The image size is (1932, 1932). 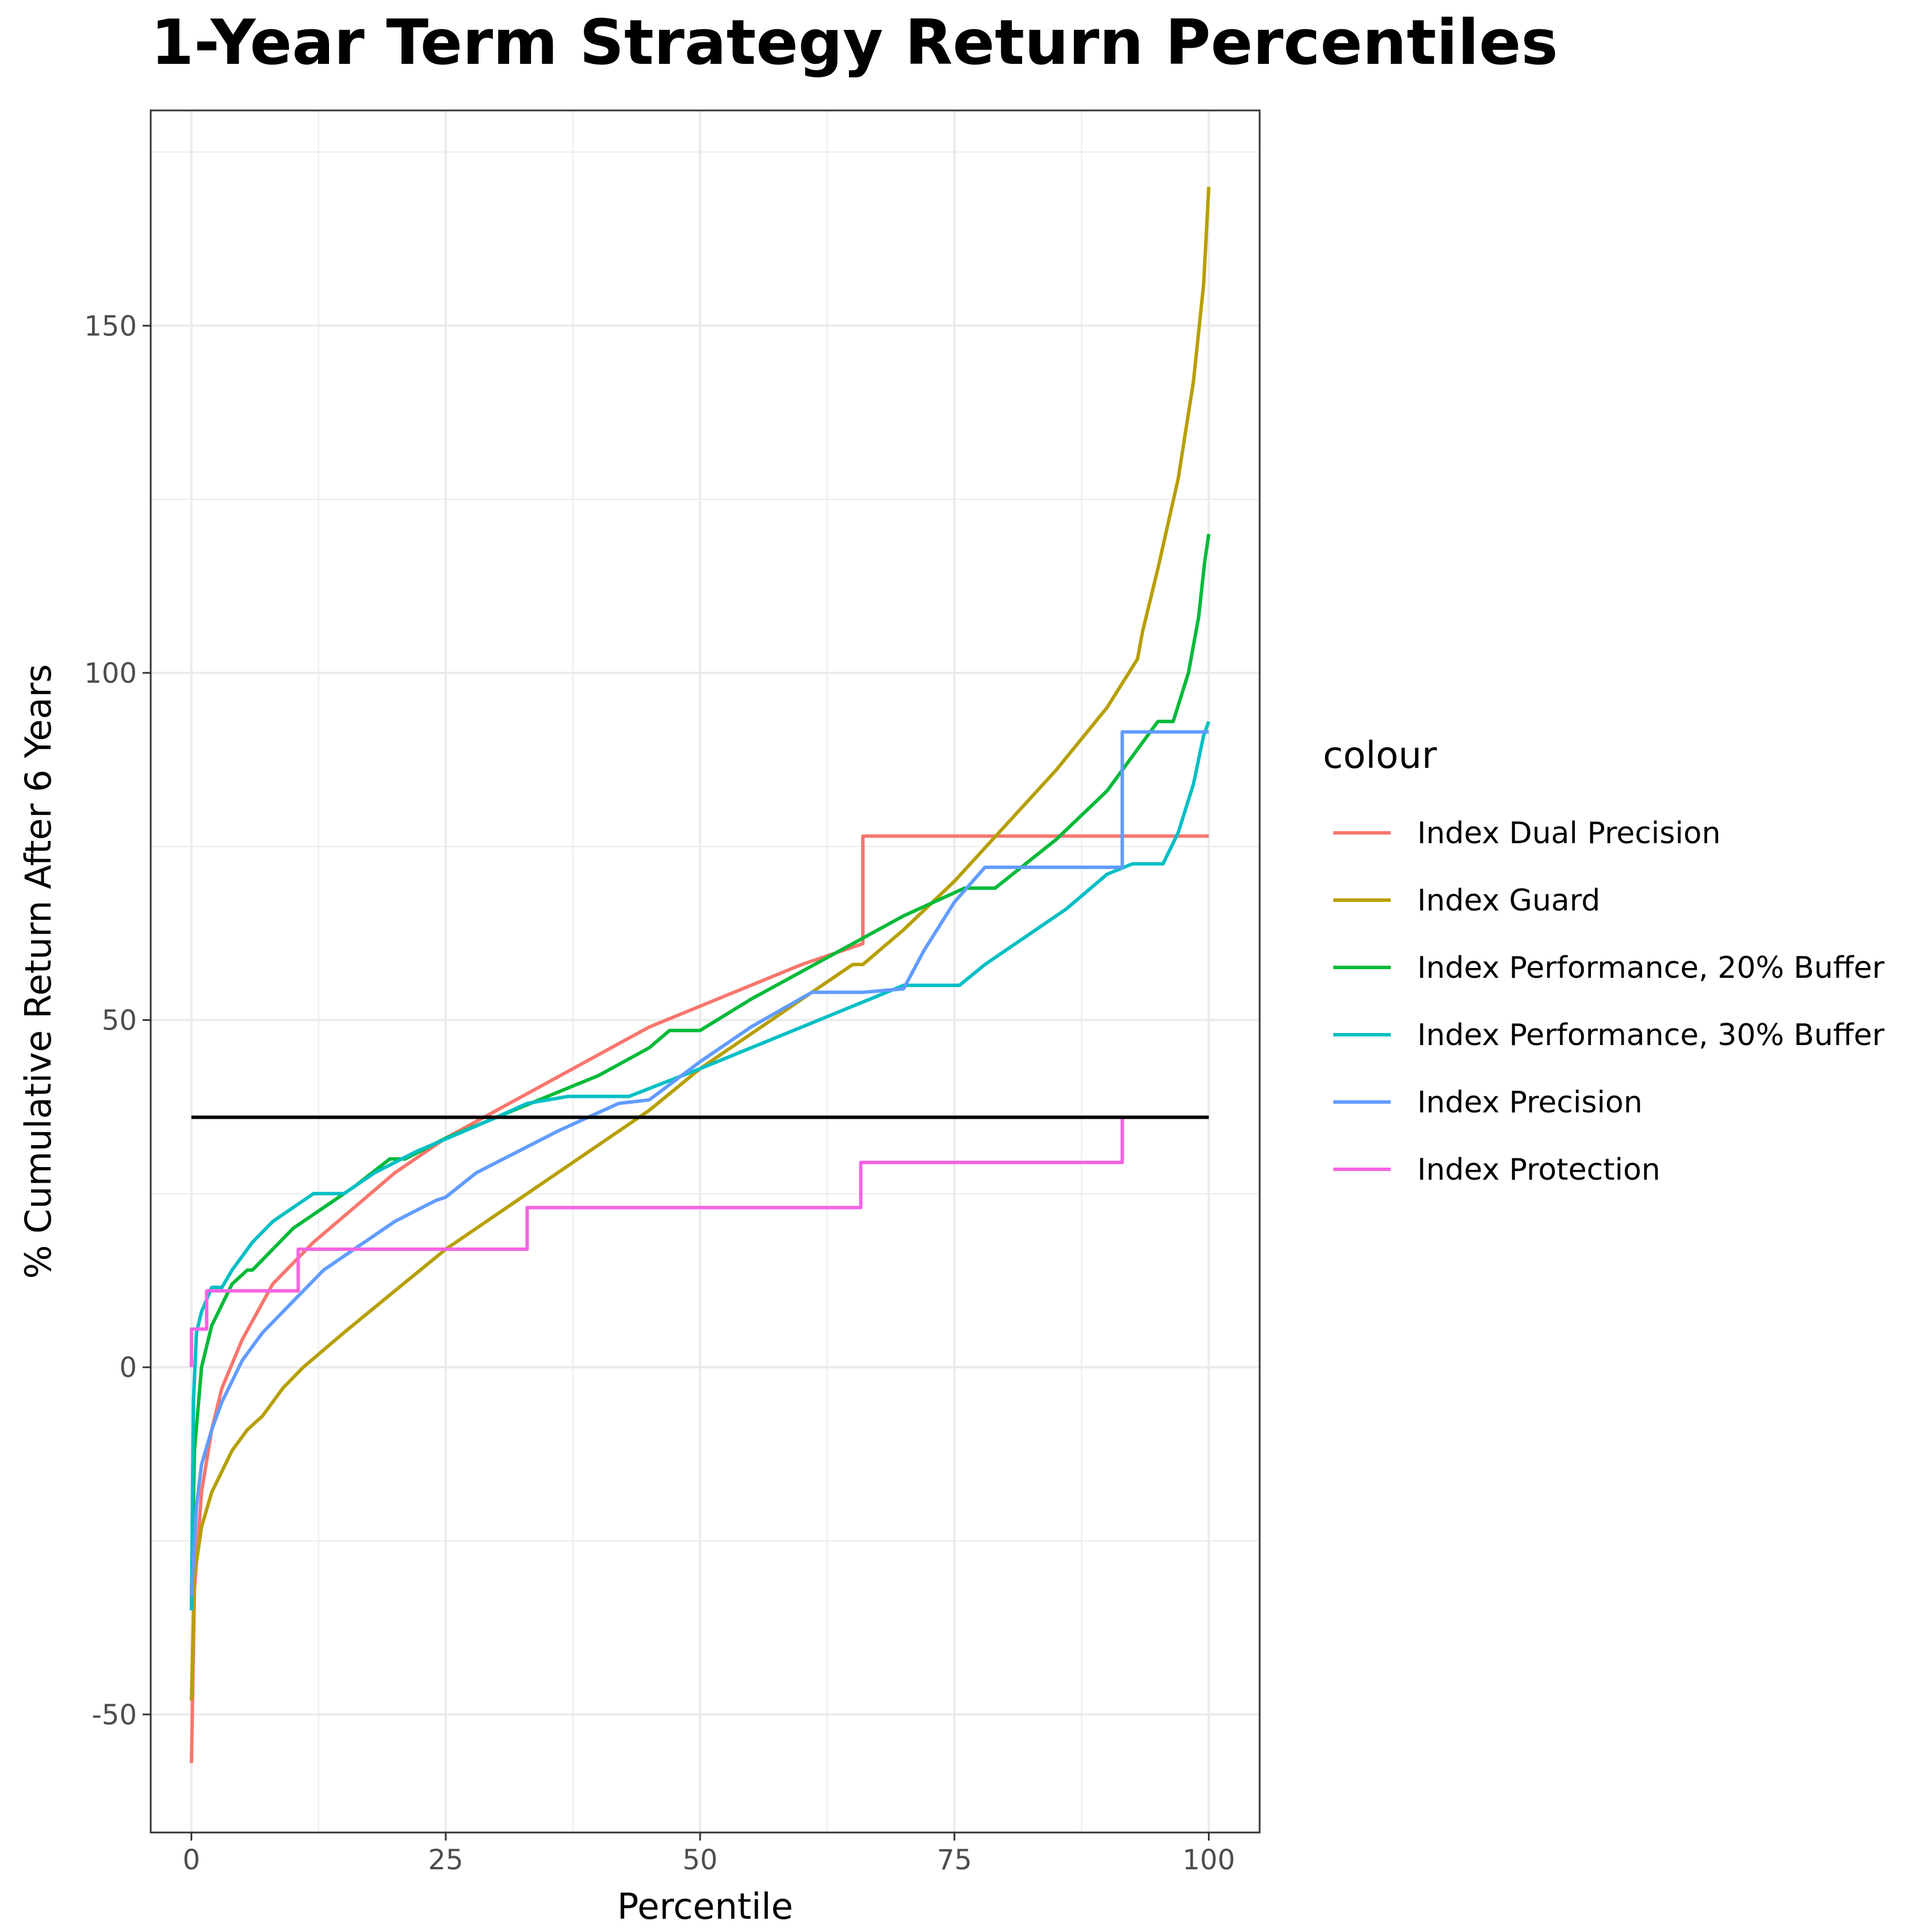 What do you see at coordinates (854, 43) in the screenshot?
I see `chart-title: 1-Year Term Strategy Return Percentiles` at bounding box center [854, 43].